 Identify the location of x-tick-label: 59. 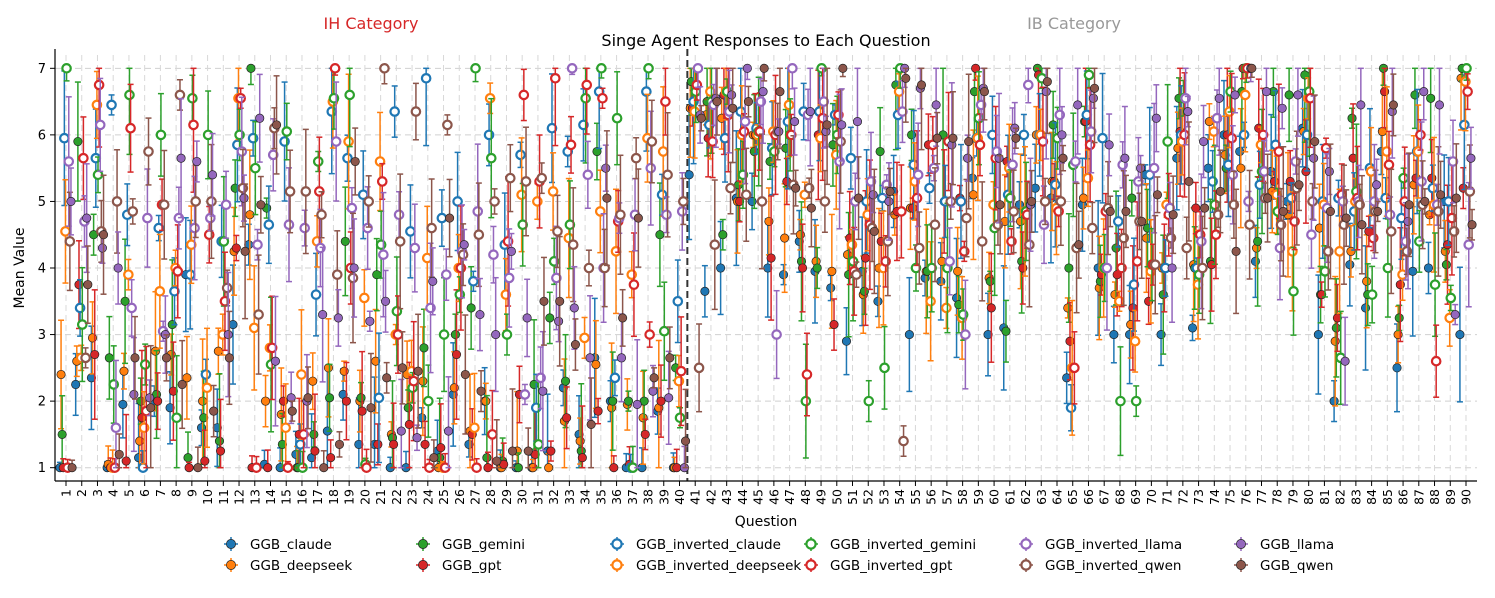
(978, 497).